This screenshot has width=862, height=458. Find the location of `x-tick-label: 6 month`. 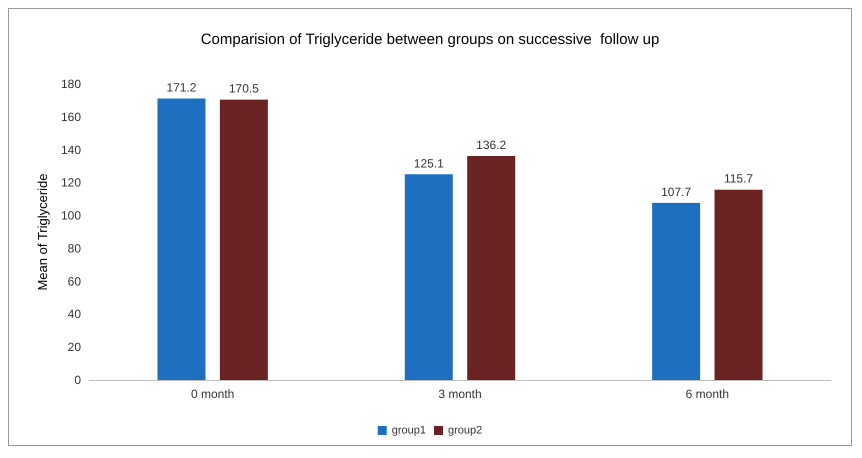

x-tick-label: 6 month is located at coordinates (708, 394).